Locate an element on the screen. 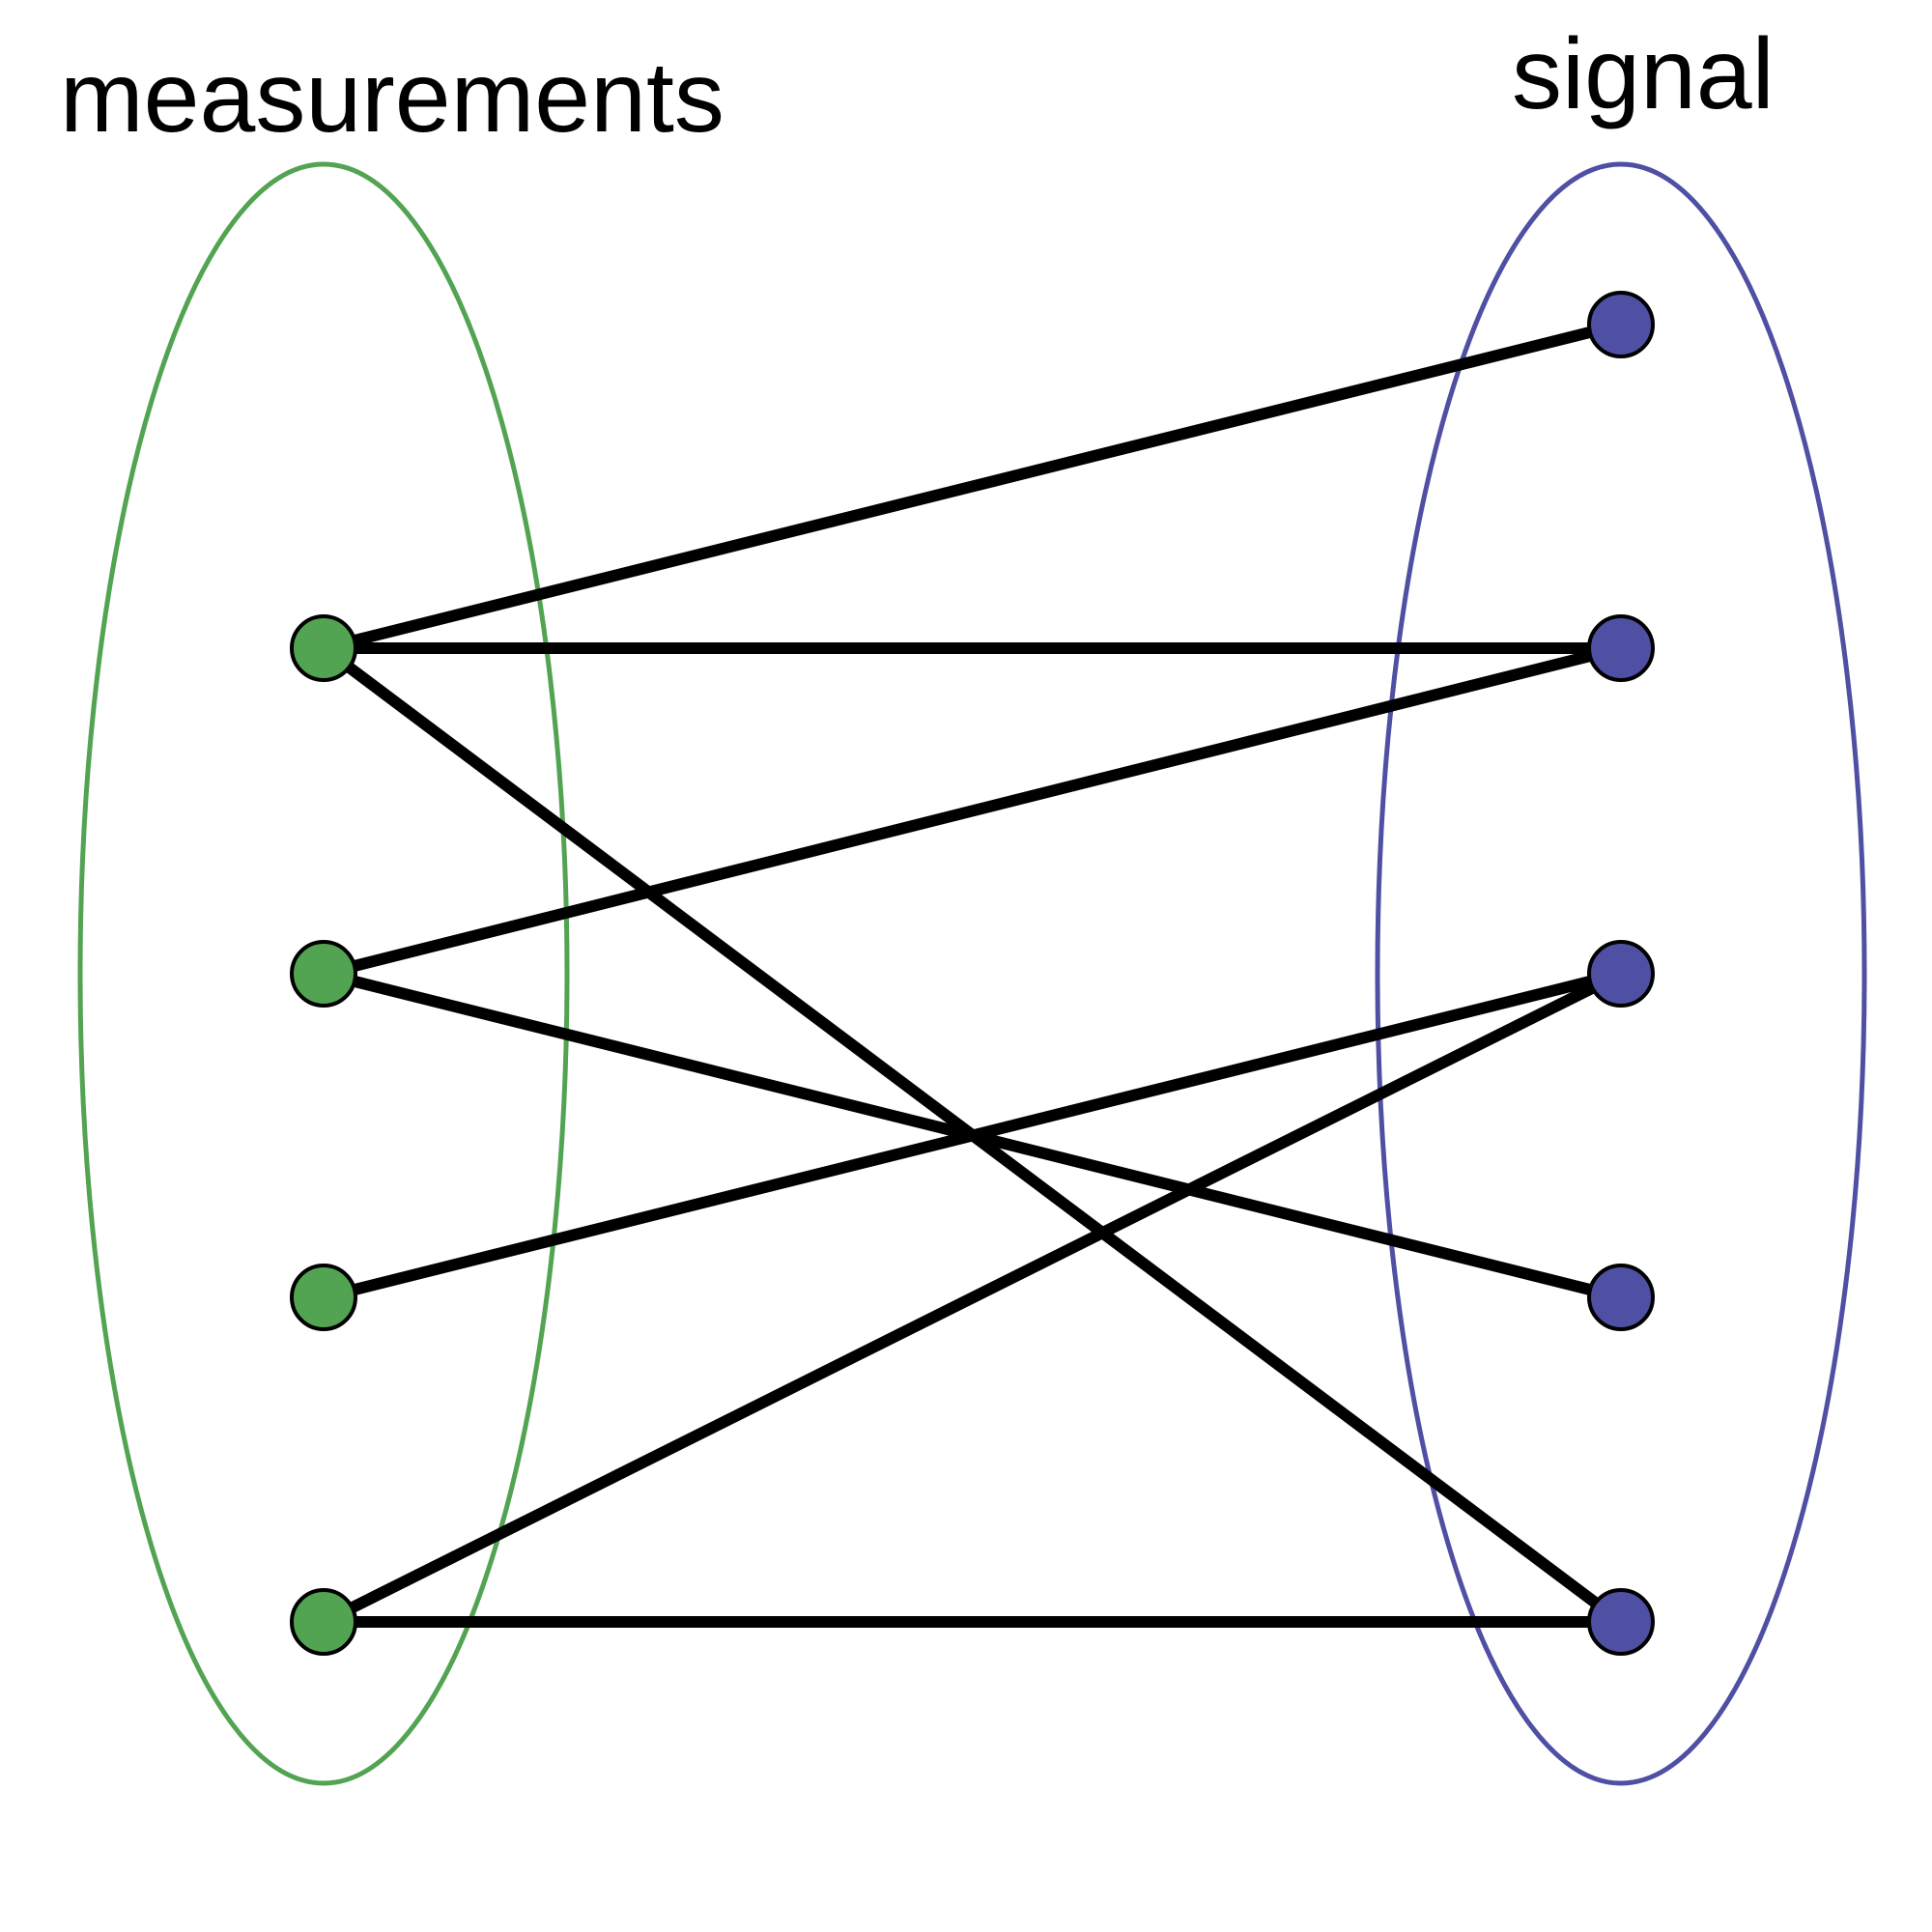 Image resolution: width=1932 pixels, height=1932 pixels. signal-node-s4 is located at coordinates (1621, 1297).